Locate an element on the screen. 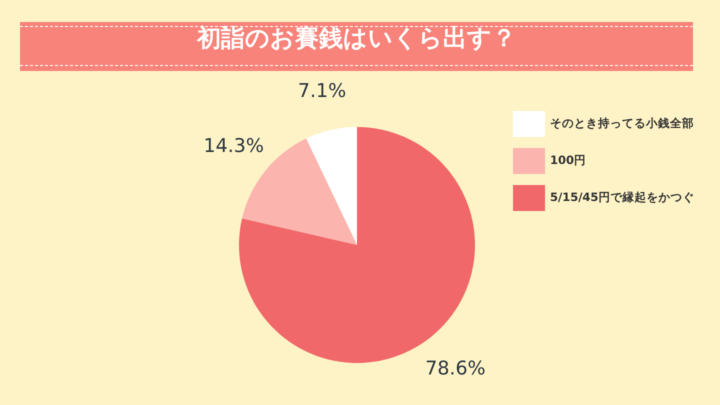 This screenshot has width=720, height=405. data-label: 78.6% is located at coordinates (455, 369).